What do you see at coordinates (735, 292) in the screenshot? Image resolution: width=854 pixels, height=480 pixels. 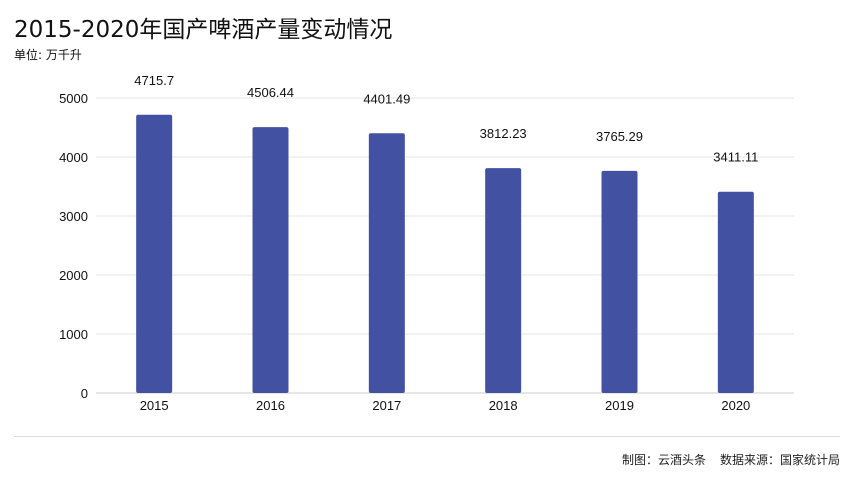 I see `bar-2020` at bounding box center [735, 292].